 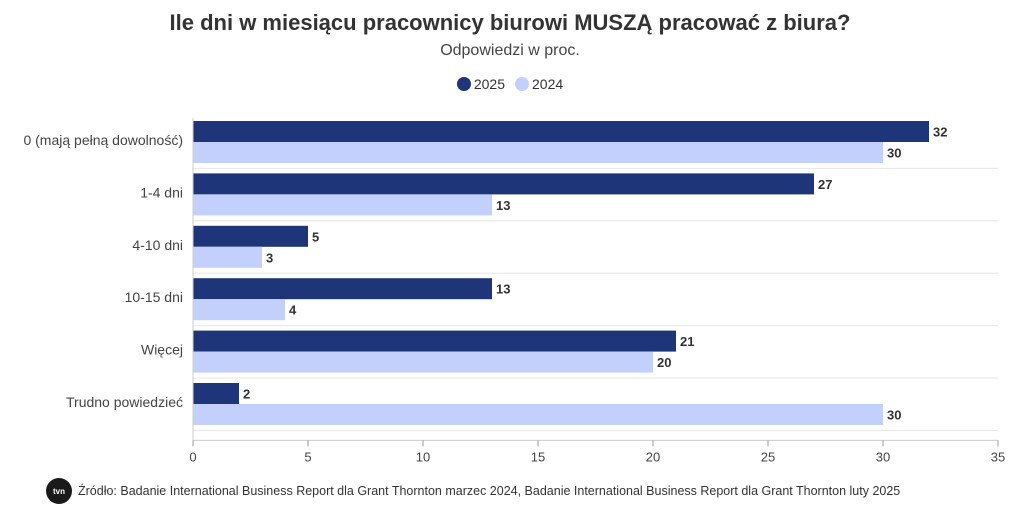 What do you see at coordinates (124, 402) in the screenshot?
I see `category-label: Trudno powiedzieć` at bounding box center [124, 402].